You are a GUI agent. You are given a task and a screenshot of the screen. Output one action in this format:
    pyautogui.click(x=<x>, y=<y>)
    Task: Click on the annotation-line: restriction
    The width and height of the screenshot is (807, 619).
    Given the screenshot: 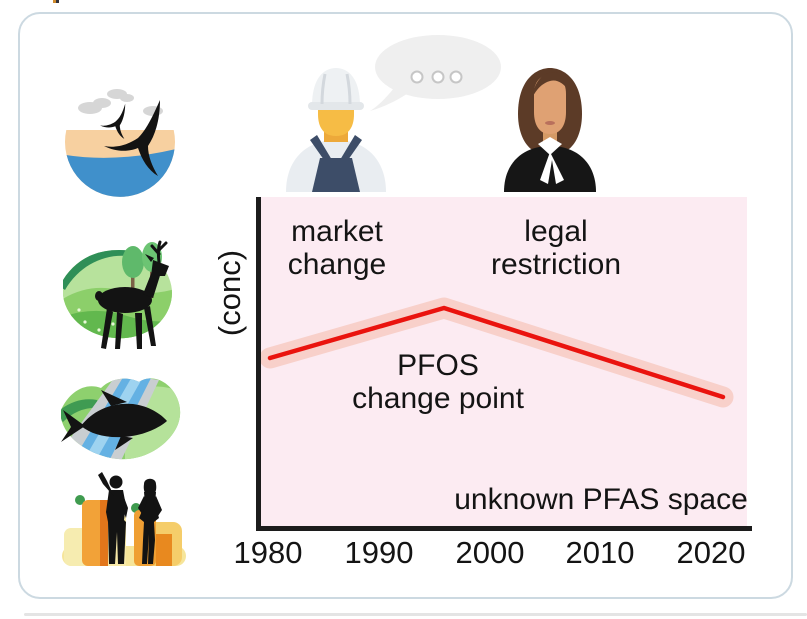 What is the action you would take?
    pyautogui.click(x=556, y=264)
    